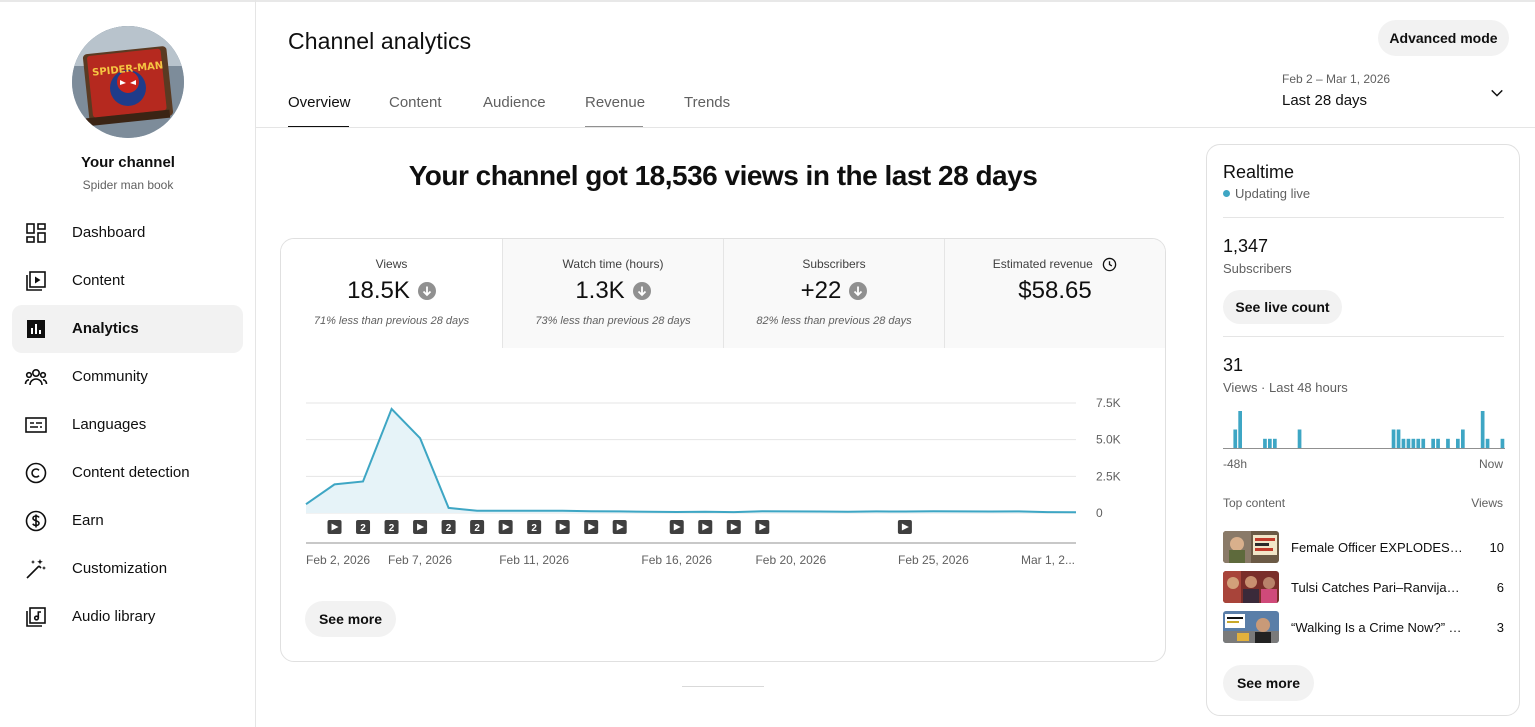  What do you see at coordinates (1273, 193) in the screenshot?
I see `realtime-status-text: Updating live` at bounding box center [1273, 193].